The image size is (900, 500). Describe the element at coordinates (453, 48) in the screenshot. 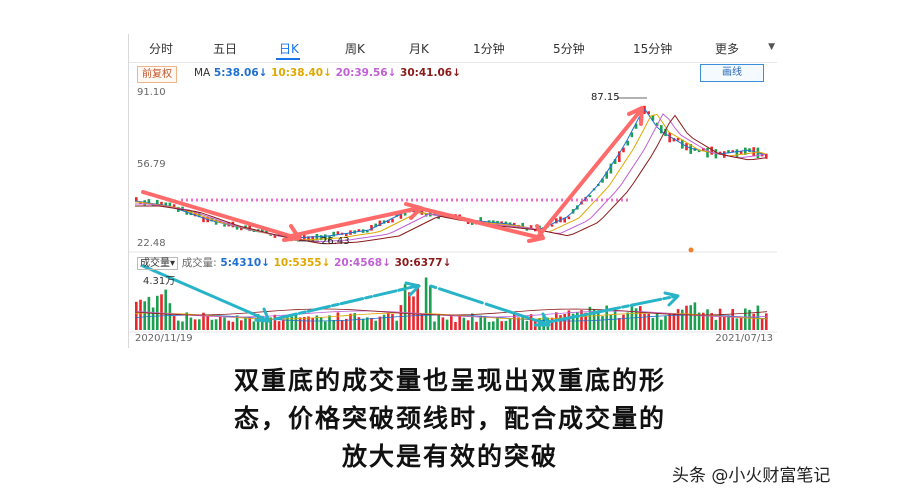

I see `period-tabs: 分时 五日 日K 周K 月K 1分钟 5分钟 15分钟 更多 ▼` at that location.